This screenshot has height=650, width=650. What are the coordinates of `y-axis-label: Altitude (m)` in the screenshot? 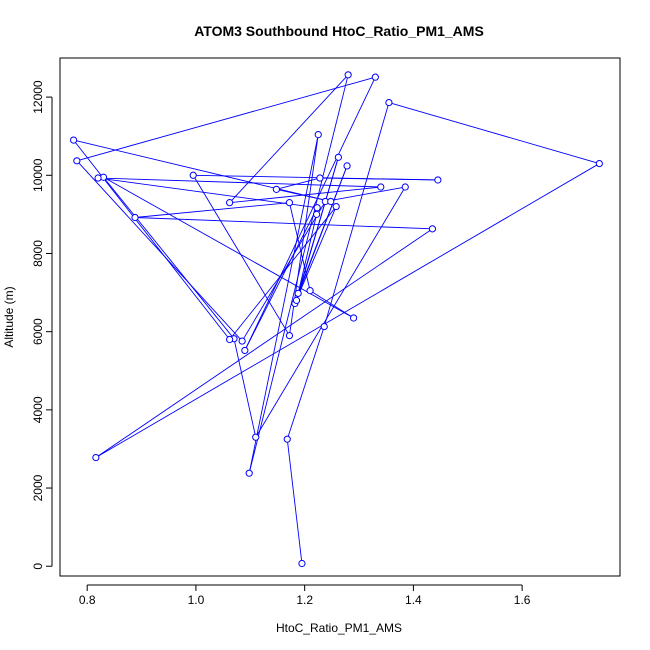 It's located at (9, 316).